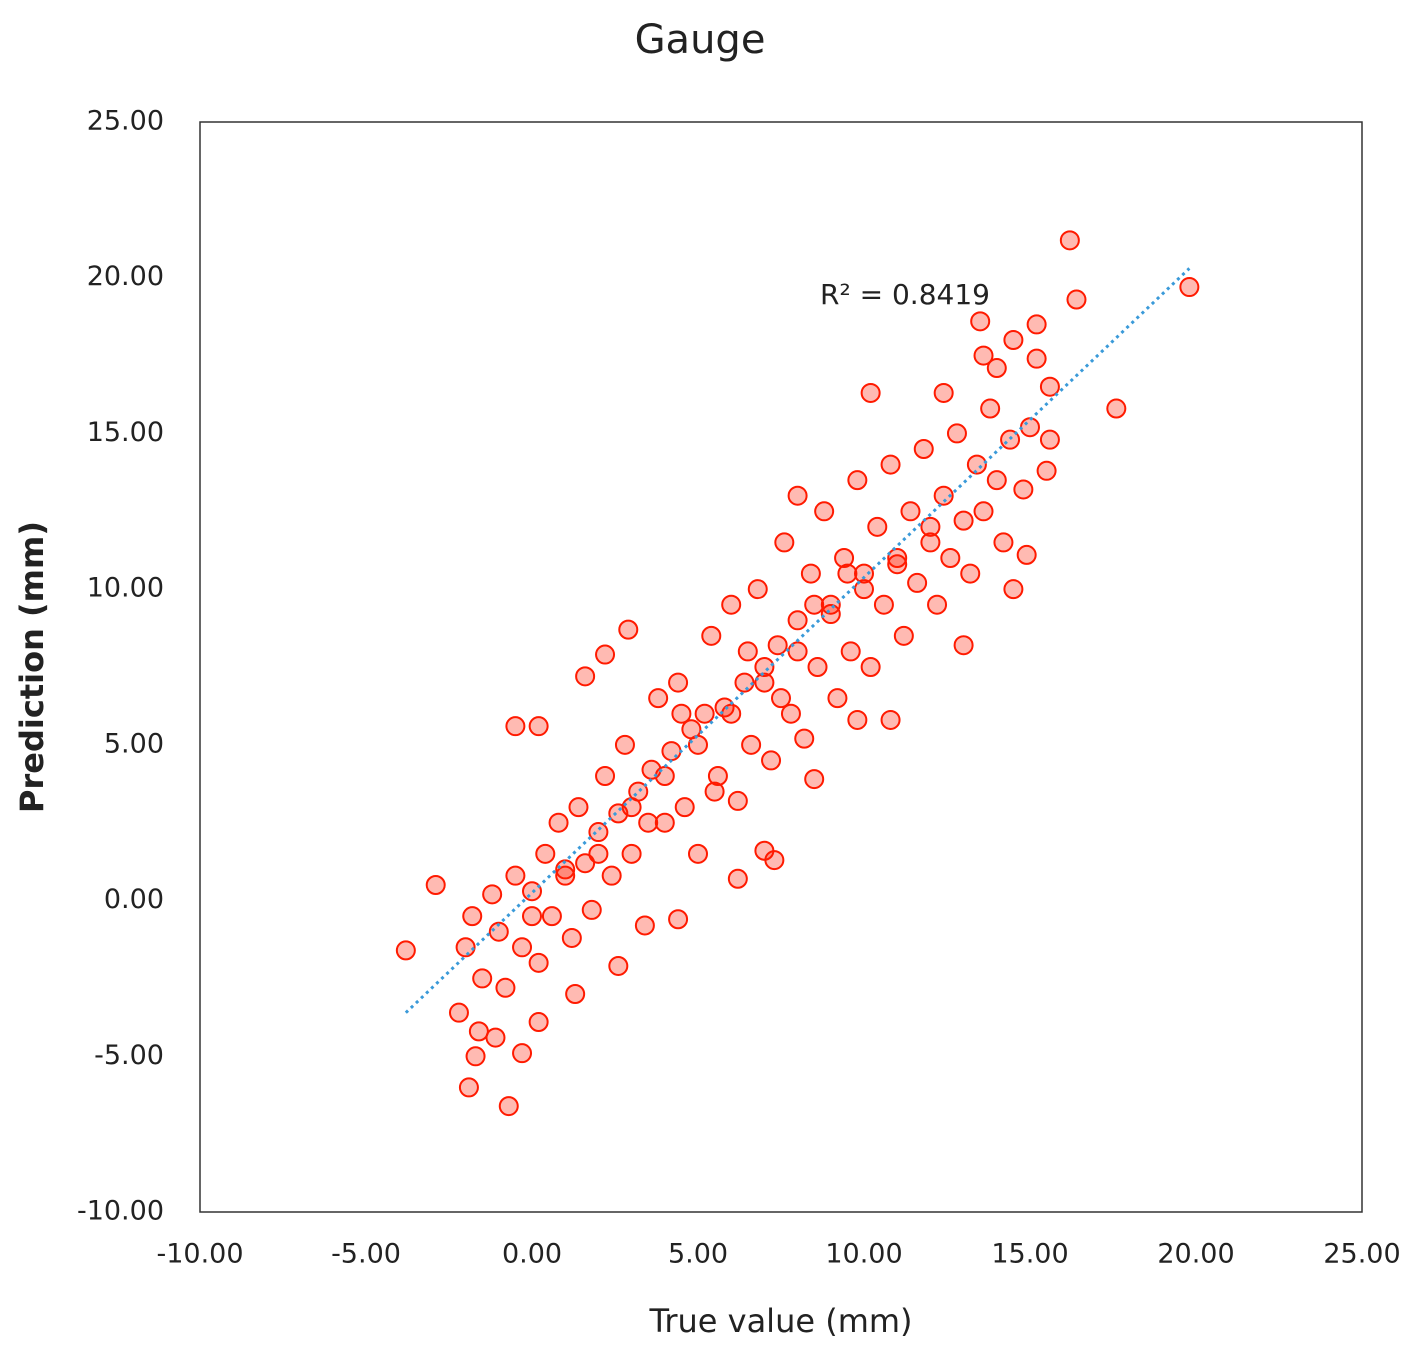 This screenshot has width=1417, height=1363. Describe the element at coordinates (1029, 1254) in the screenshot. I see `x-tick-label: 15.00` at that location.